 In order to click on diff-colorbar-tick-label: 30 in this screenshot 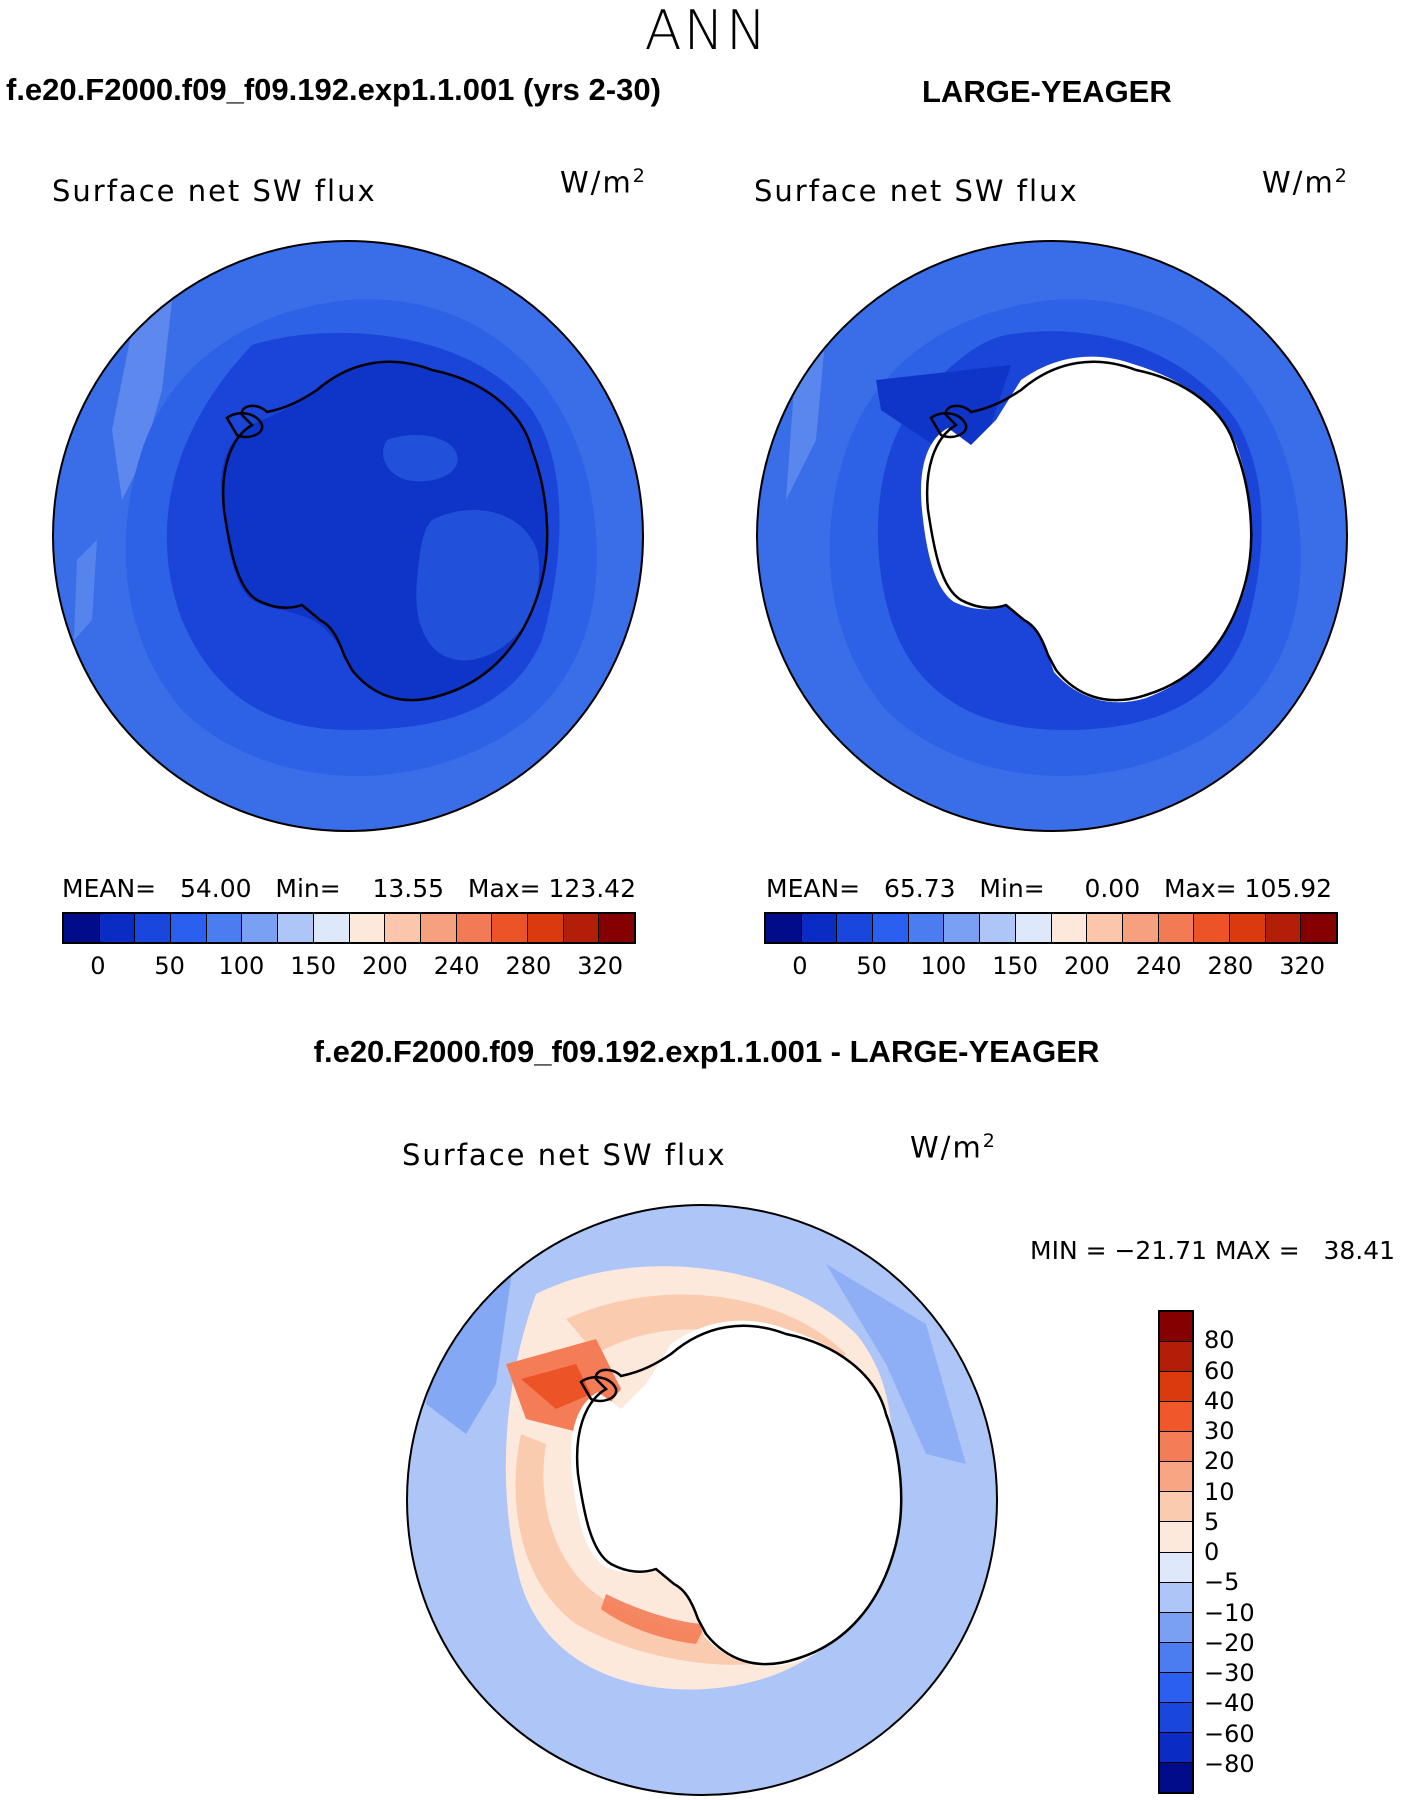, I will do `click(1219, 1431)`.